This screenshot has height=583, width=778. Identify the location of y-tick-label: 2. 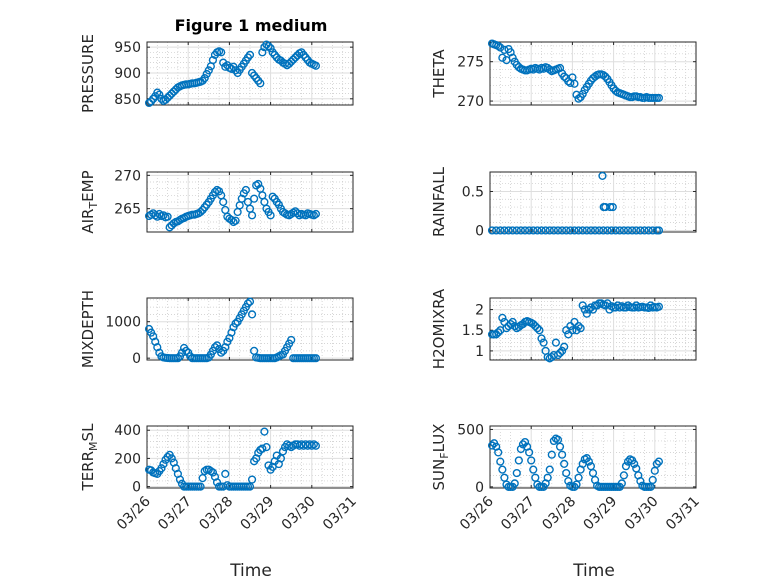
(479, 311).